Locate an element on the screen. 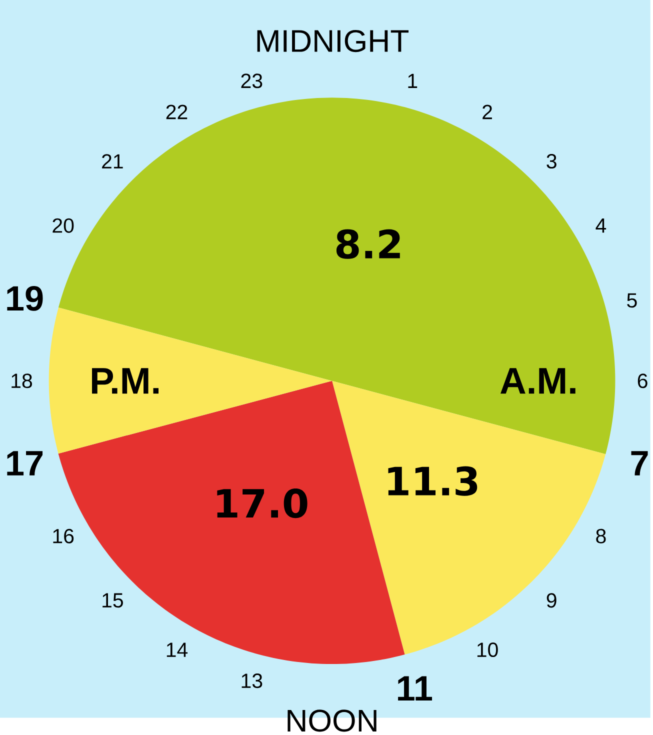  text: 1 is located at coordinates (413, 81).